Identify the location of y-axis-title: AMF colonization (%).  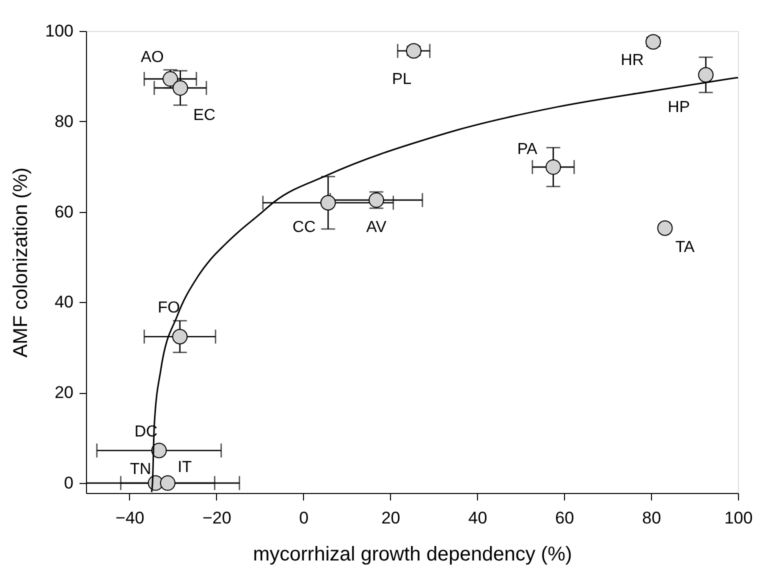
(21, 262).